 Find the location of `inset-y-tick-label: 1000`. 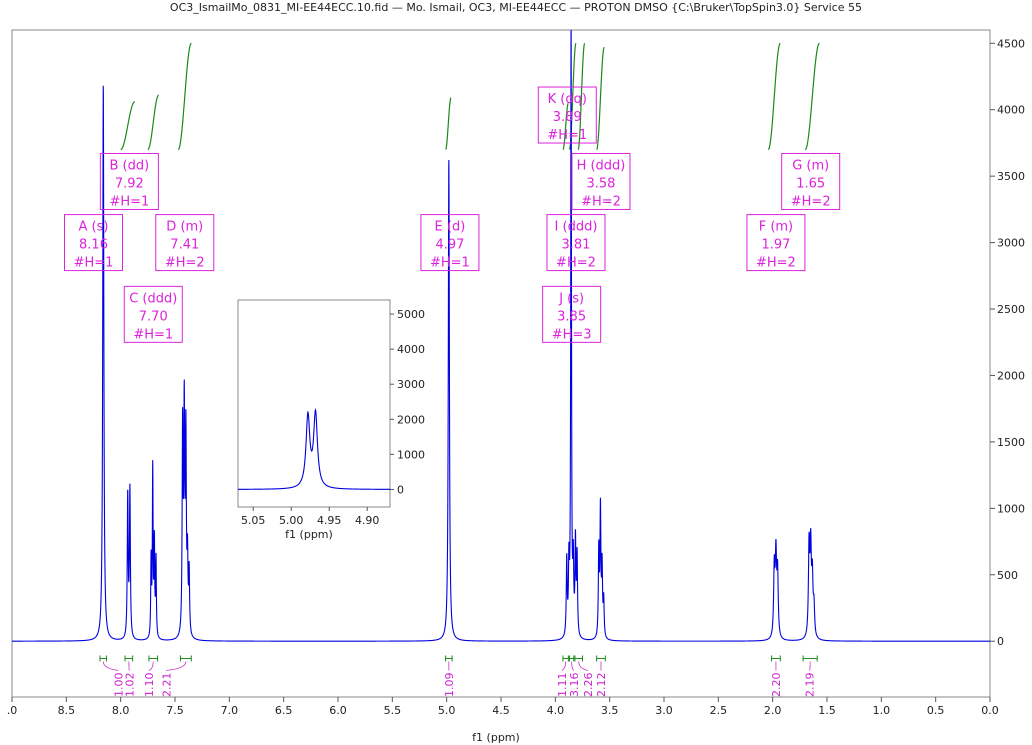

inset-y-tick-label: 1000 is located at coordinates (411, 454).